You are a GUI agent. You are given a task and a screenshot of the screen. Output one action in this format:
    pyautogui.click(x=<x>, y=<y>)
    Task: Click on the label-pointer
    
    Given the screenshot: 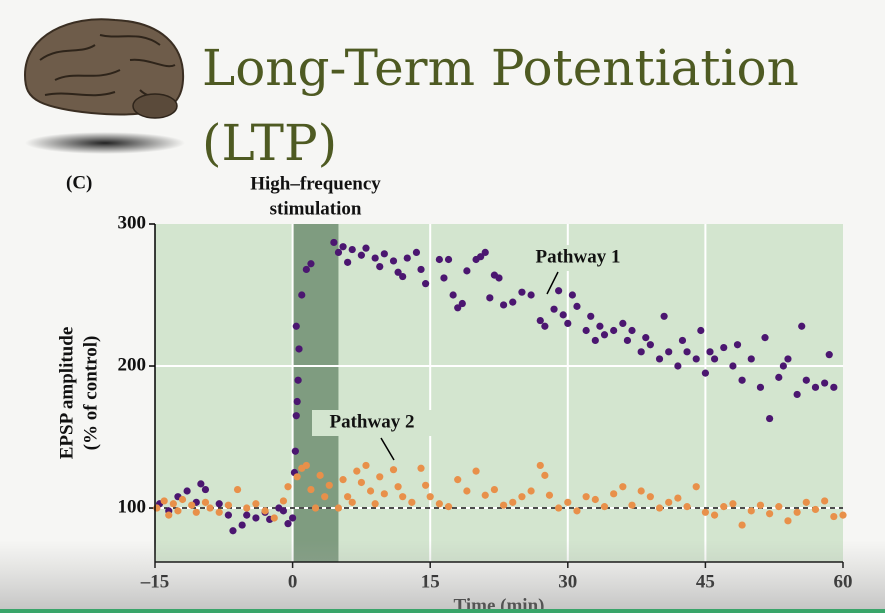 What is the action you would take?
    pyautogui.click(x=387, y=449)
    